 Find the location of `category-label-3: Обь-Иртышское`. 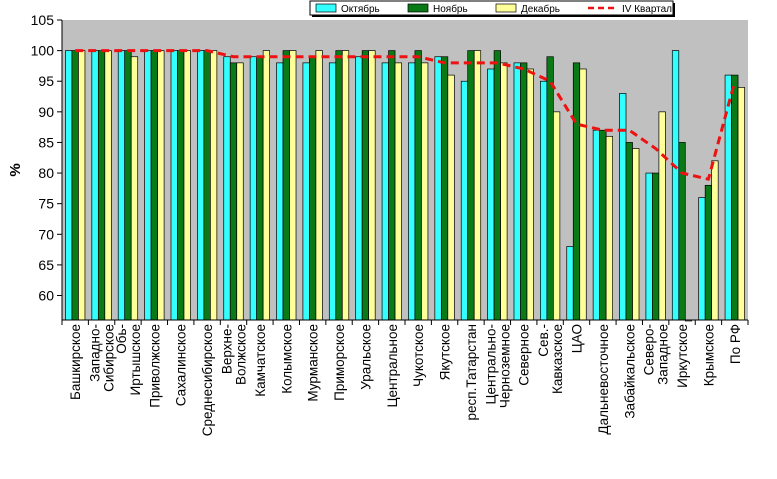

category-label-3: Обь-Иртышское is located at coordinates (128, 359).